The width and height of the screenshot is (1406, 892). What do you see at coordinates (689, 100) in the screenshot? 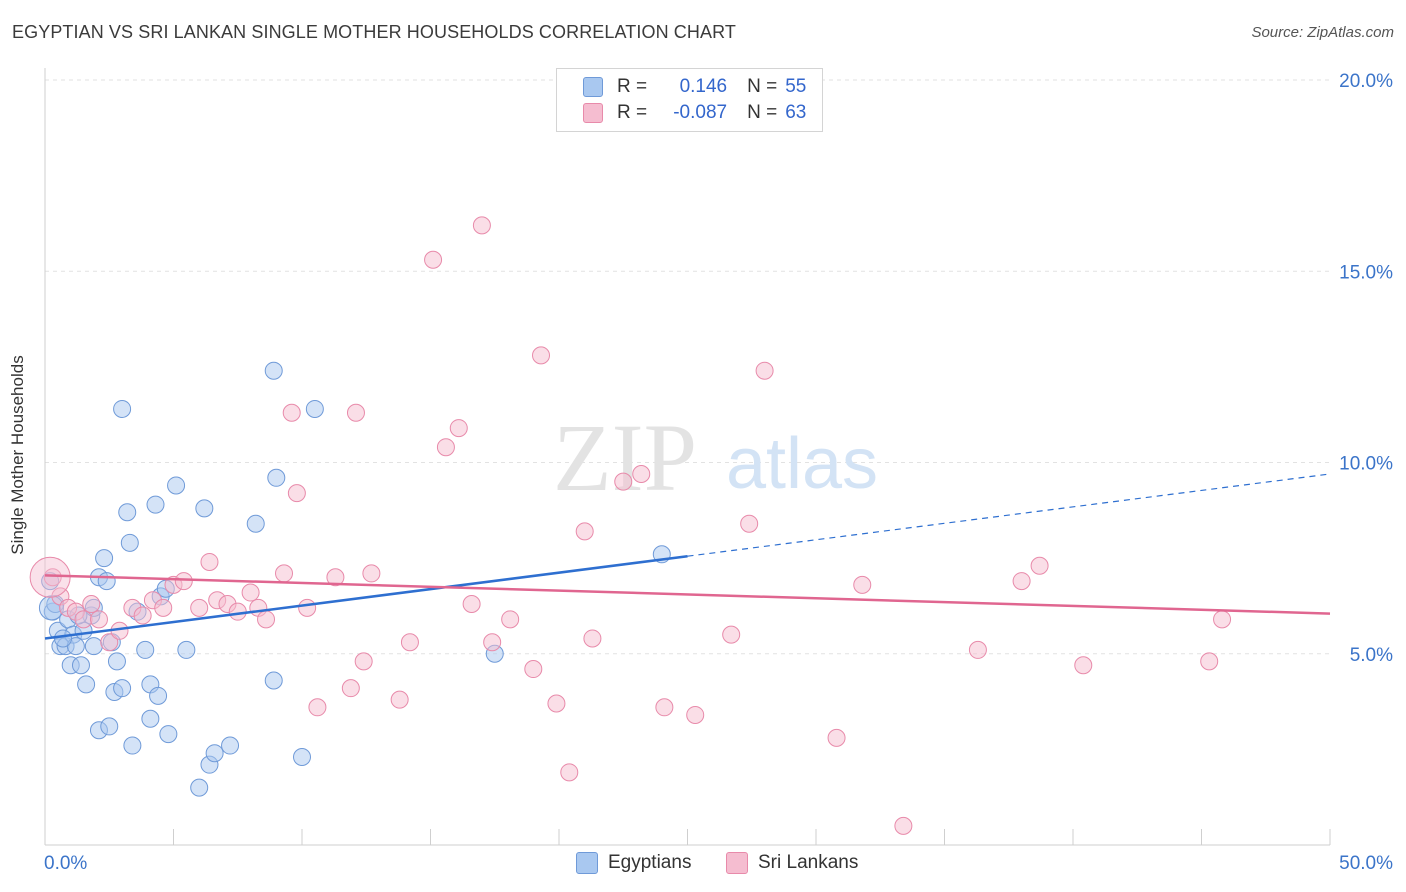
I see `correlation-legend: R = 0.146 N = 55 R = -0.087 N = 63` at bounding box center [689, 100].